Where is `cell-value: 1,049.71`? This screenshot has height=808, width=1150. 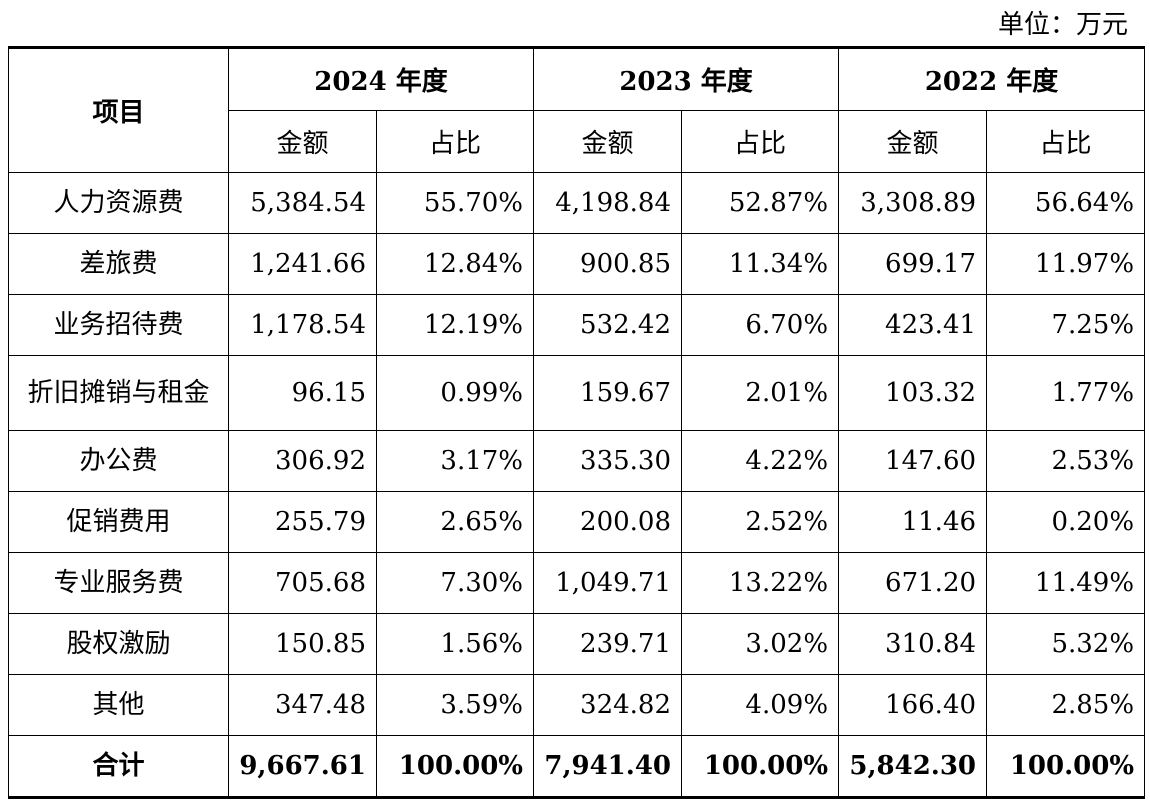
cell-value: 1,049.71 is located at coordinates (608, 583).